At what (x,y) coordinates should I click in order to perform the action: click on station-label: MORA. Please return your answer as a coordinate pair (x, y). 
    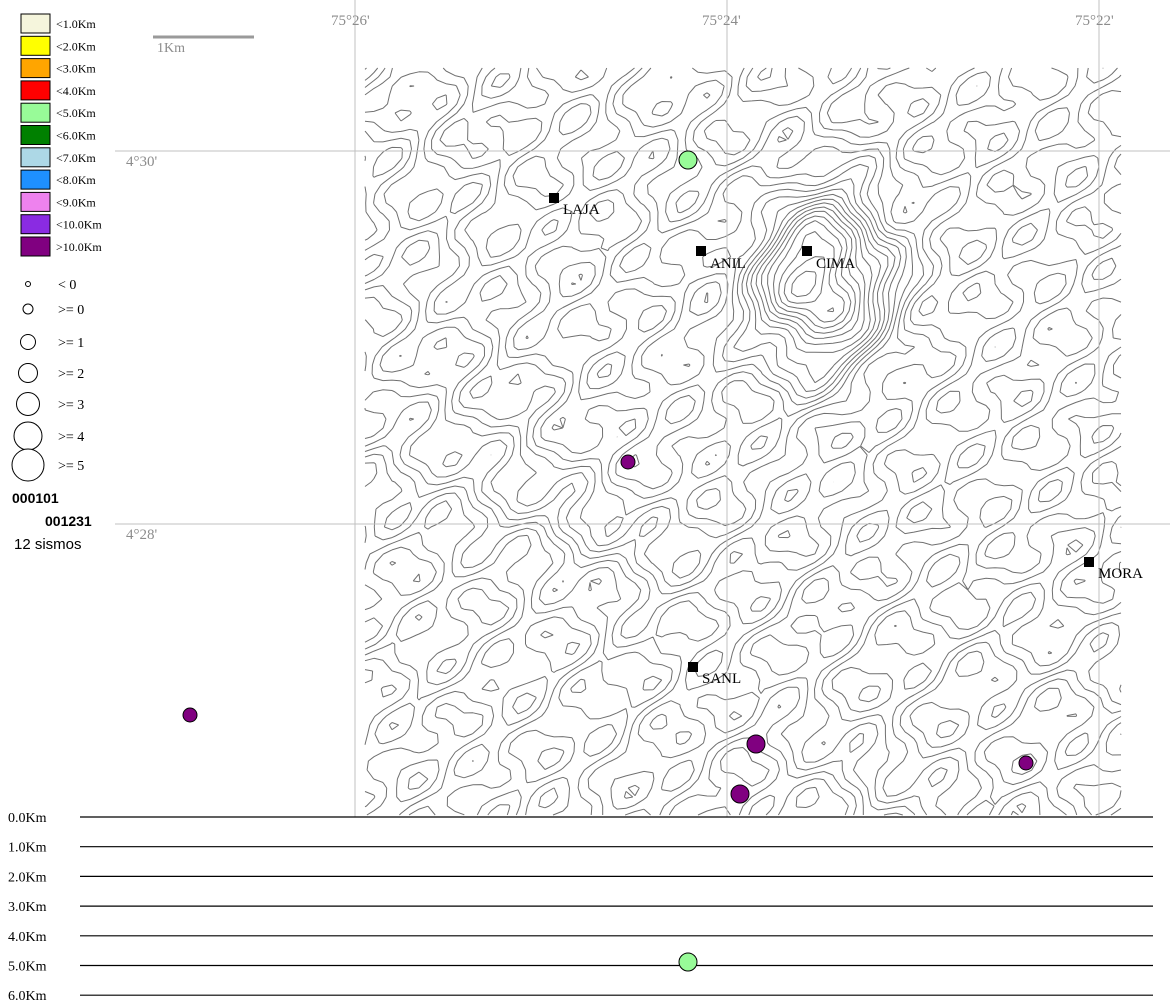
    Looking at the image, I should click on (1120, 574).